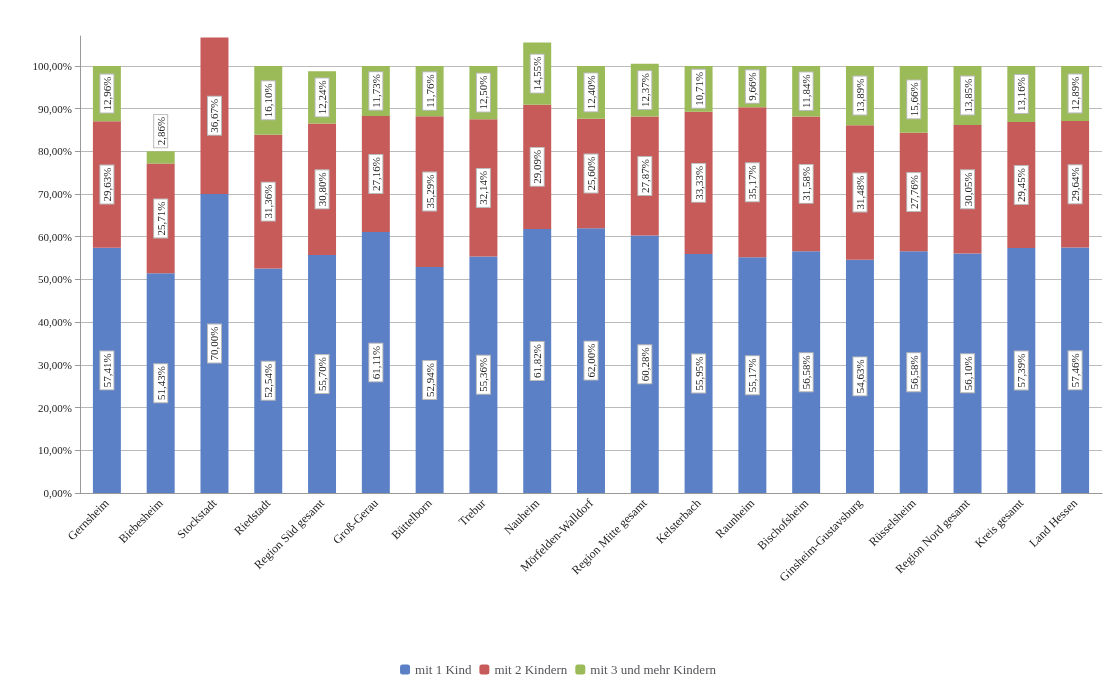 The width and height of the screenshot is (1116, 683). I want to click on y-tick-label: 100,00%, so click(52, 65).